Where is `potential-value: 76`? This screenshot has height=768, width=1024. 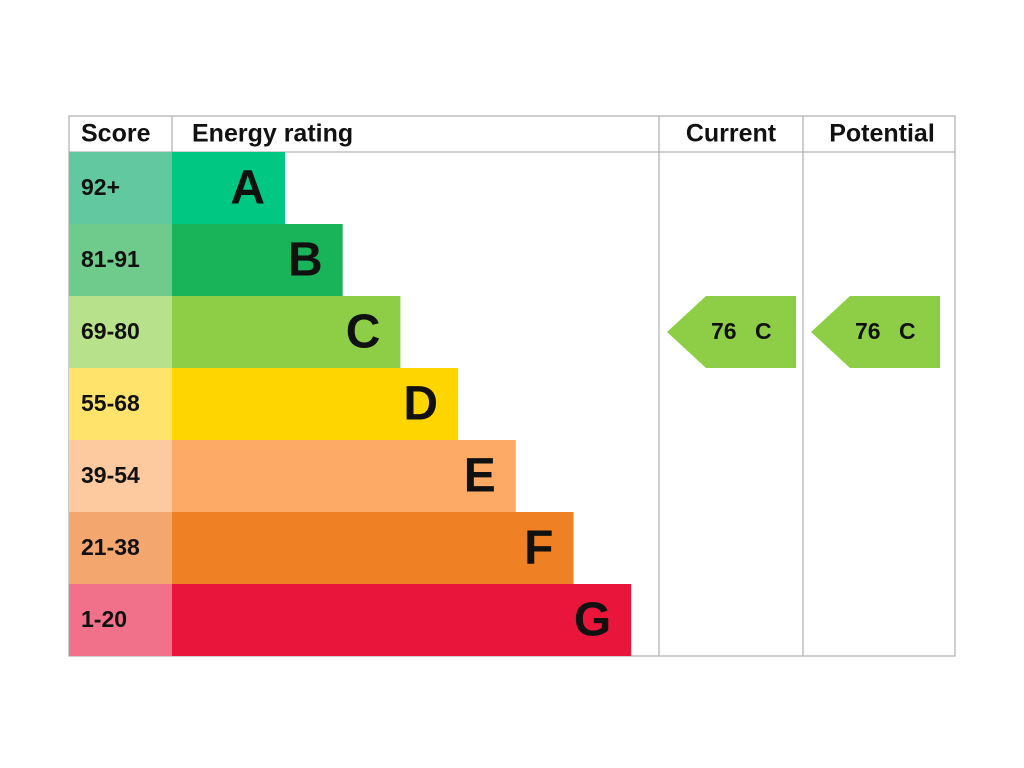 potential-value: 76 is located at coordinates (868, 331).